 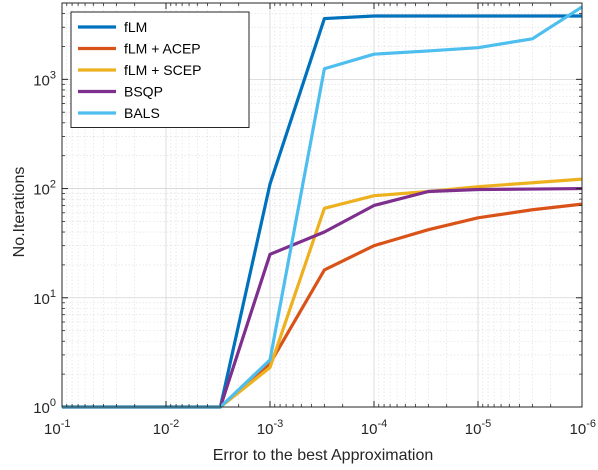 What do you see at coordinates (53, 294) in the screenshot?
I see `y-tick-label-exponent: 1` at bounding box center [53, 294].